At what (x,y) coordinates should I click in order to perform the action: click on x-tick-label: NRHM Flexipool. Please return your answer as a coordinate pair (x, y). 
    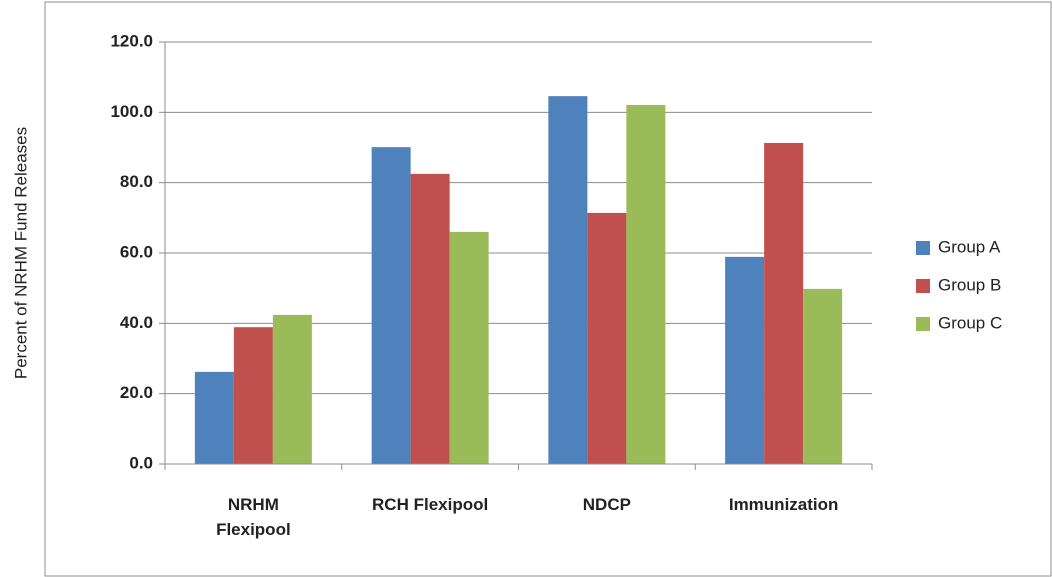
    Looking at the image, I should click on (253, 517).